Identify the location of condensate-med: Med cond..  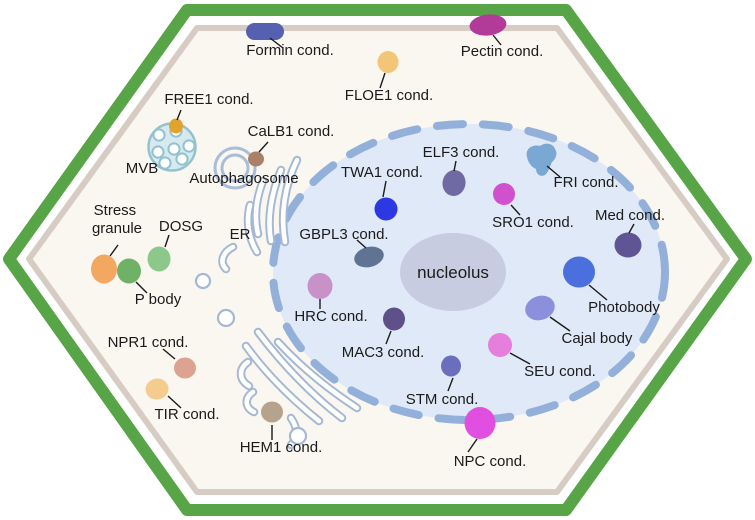
(630, 232).